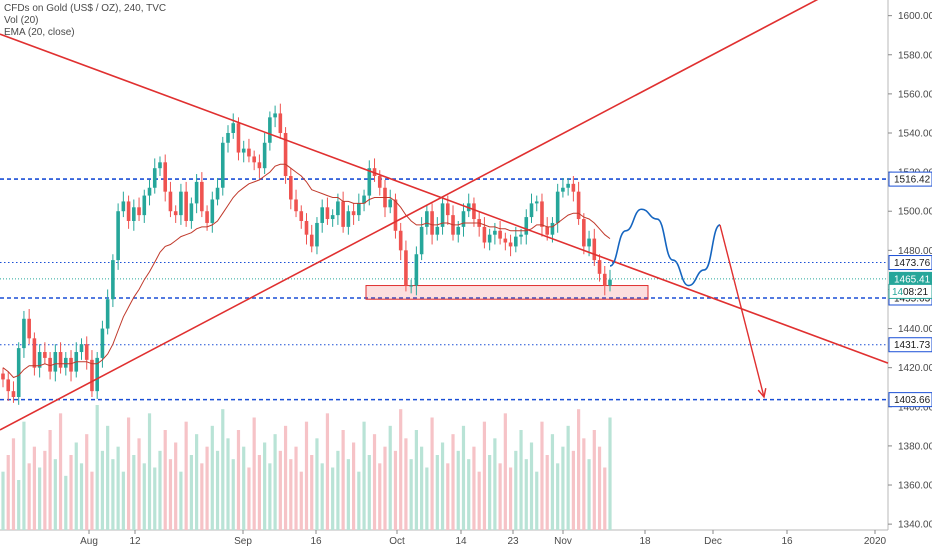 This screenshot has height=550, width=932. Describe the element at coordinates (513, 541) in the screenshot. I see `x-tick-label: 23` at that location.